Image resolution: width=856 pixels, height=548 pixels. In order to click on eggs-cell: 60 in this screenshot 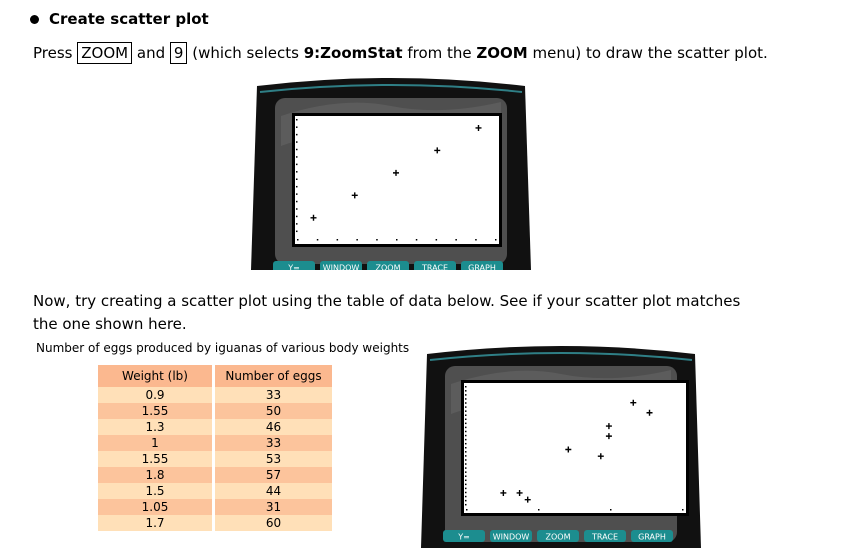, I will do `click(272, 523)`.